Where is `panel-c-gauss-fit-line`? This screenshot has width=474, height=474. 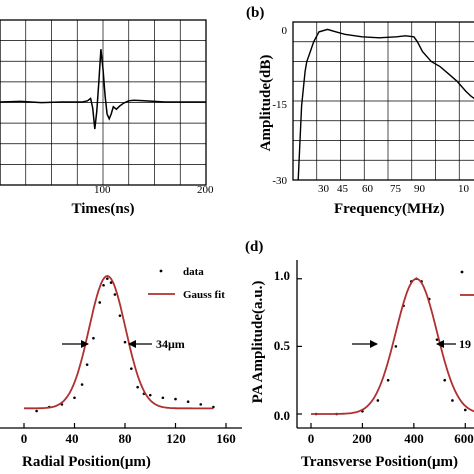 panel-c-gauss-fit-line is located at coordinates (119, 342).